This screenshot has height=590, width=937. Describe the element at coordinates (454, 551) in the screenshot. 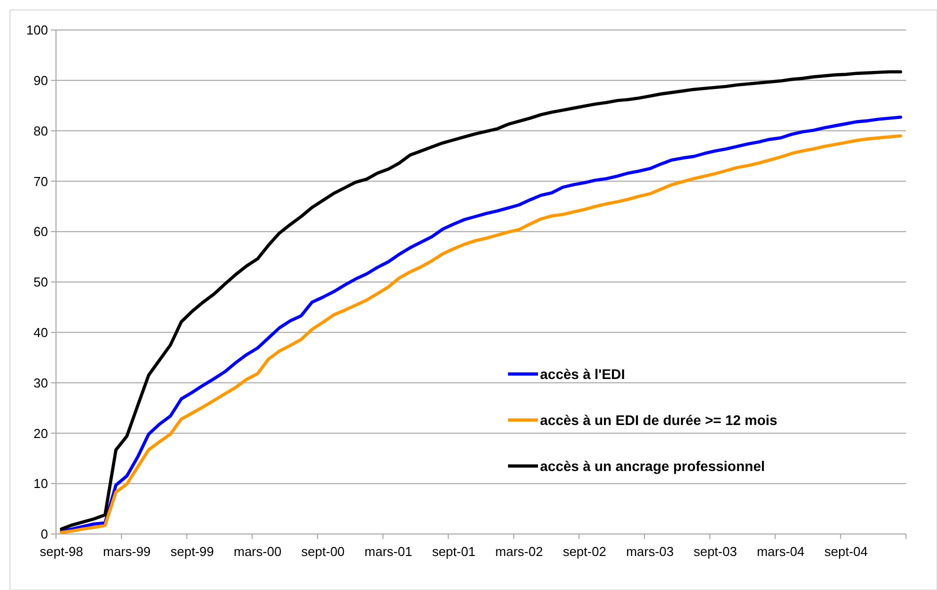

I see `x-tick-label: sept-01` at that location.